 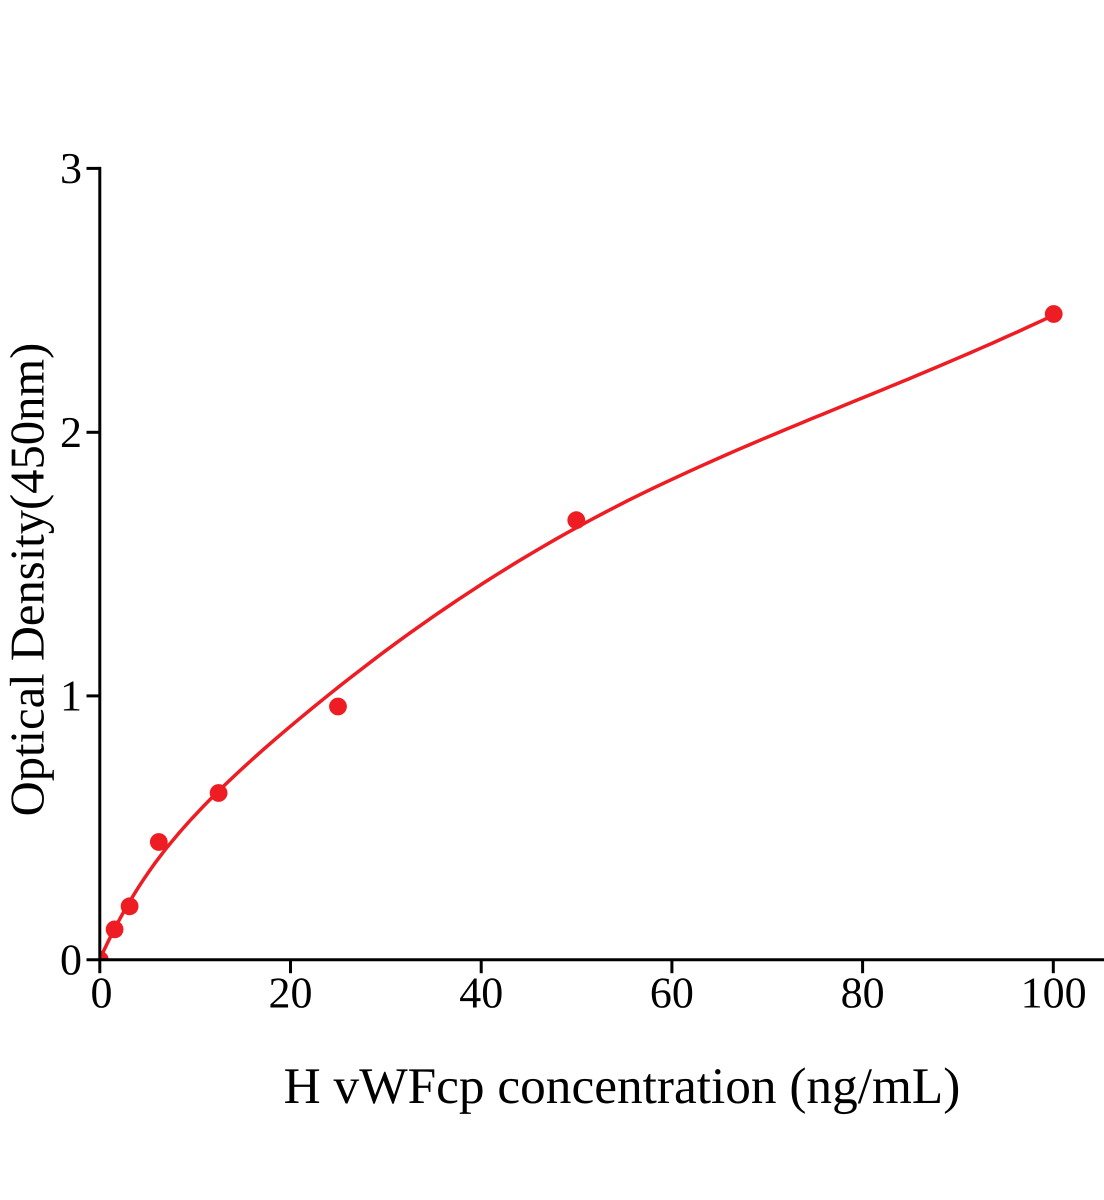 I want to click on svg-text: 100, so click(x=1054, y=992).